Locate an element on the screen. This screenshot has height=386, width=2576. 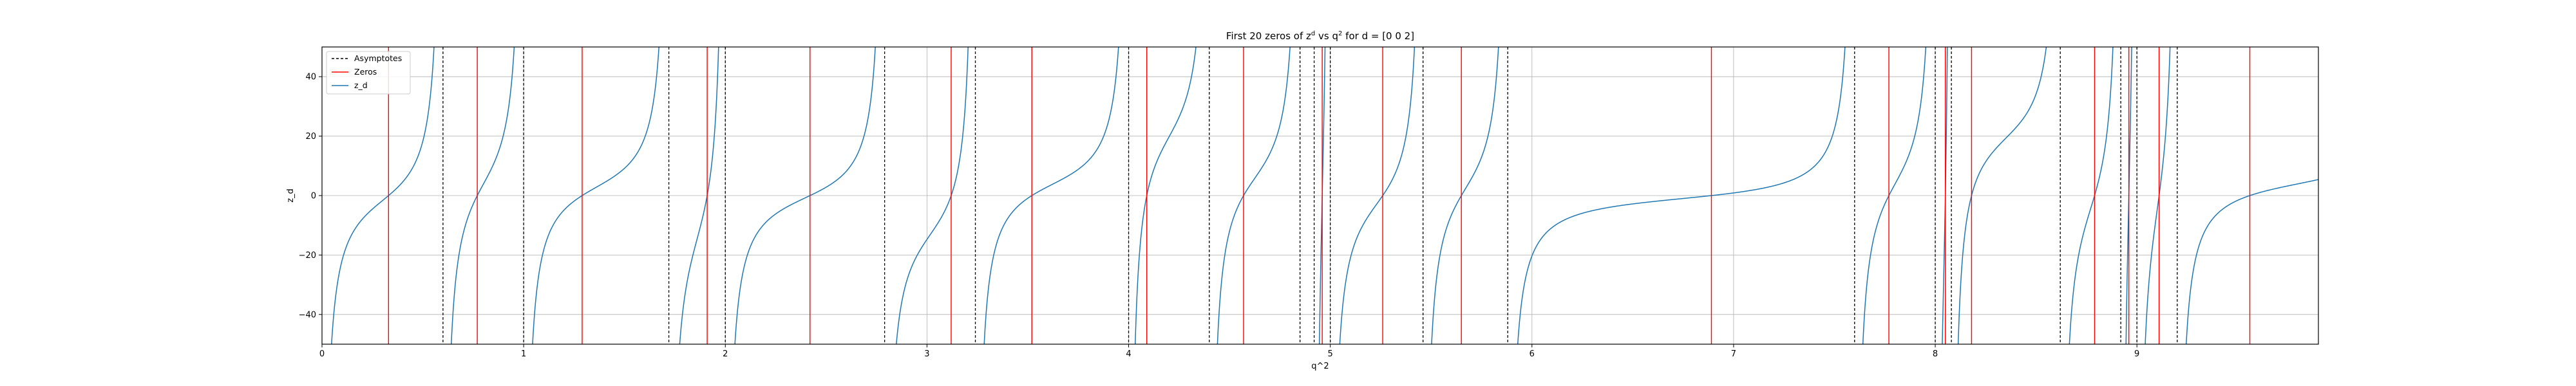
y-axis-label: z_d is located at coordinates (291, 195).